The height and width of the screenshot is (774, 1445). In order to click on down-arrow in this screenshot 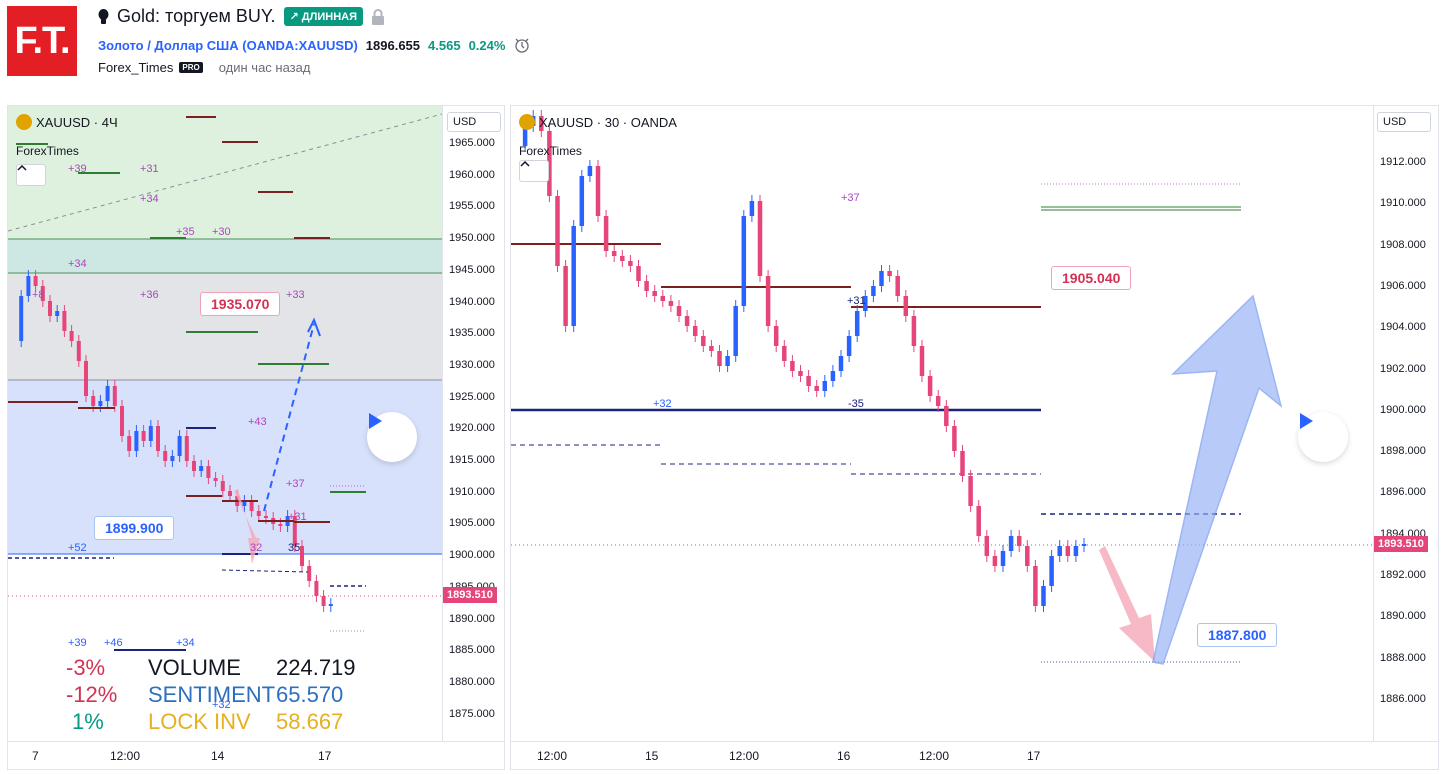, I will do `click(1127, 604)`.